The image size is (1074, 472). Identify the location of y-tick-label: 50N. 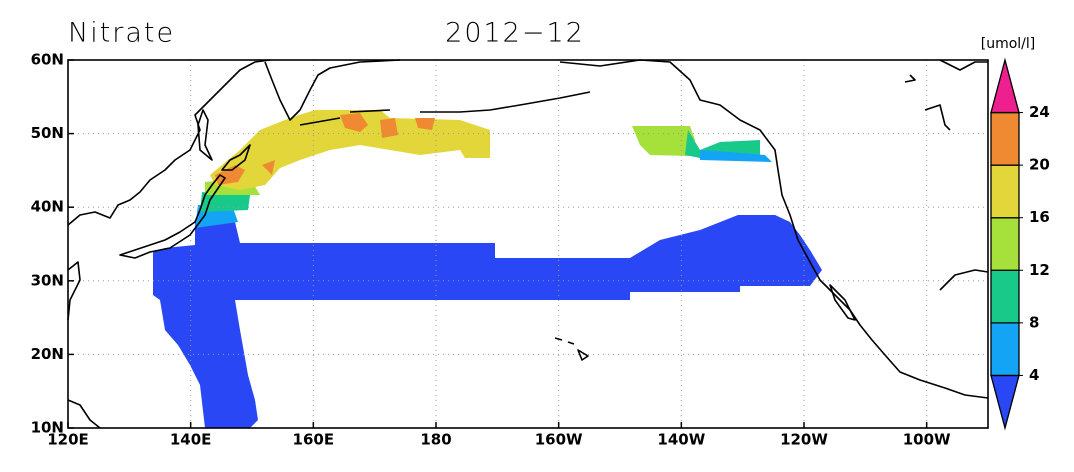
(47, 133).